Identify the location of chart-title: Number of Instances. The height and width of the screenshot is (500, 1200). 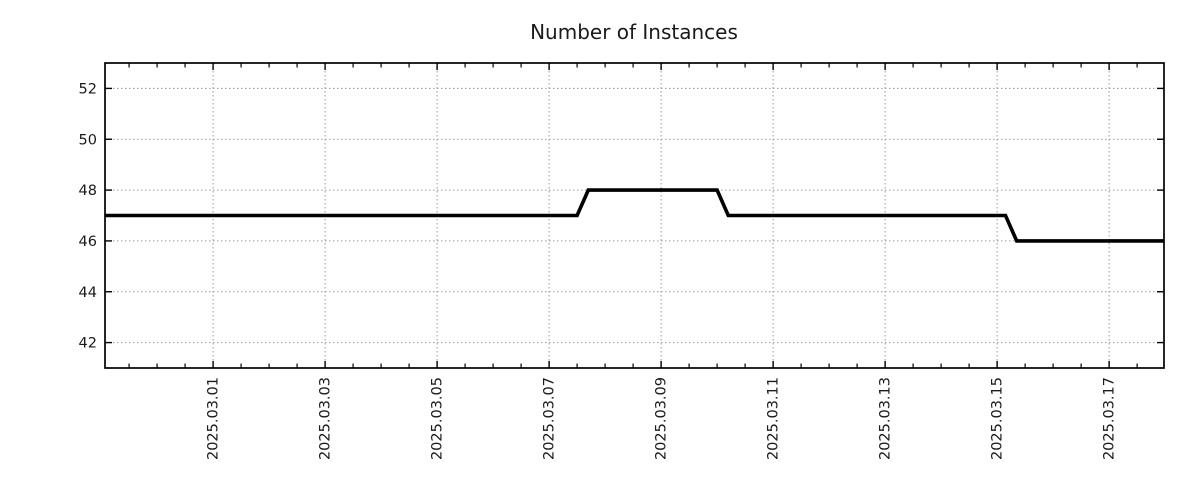
(634, 32).